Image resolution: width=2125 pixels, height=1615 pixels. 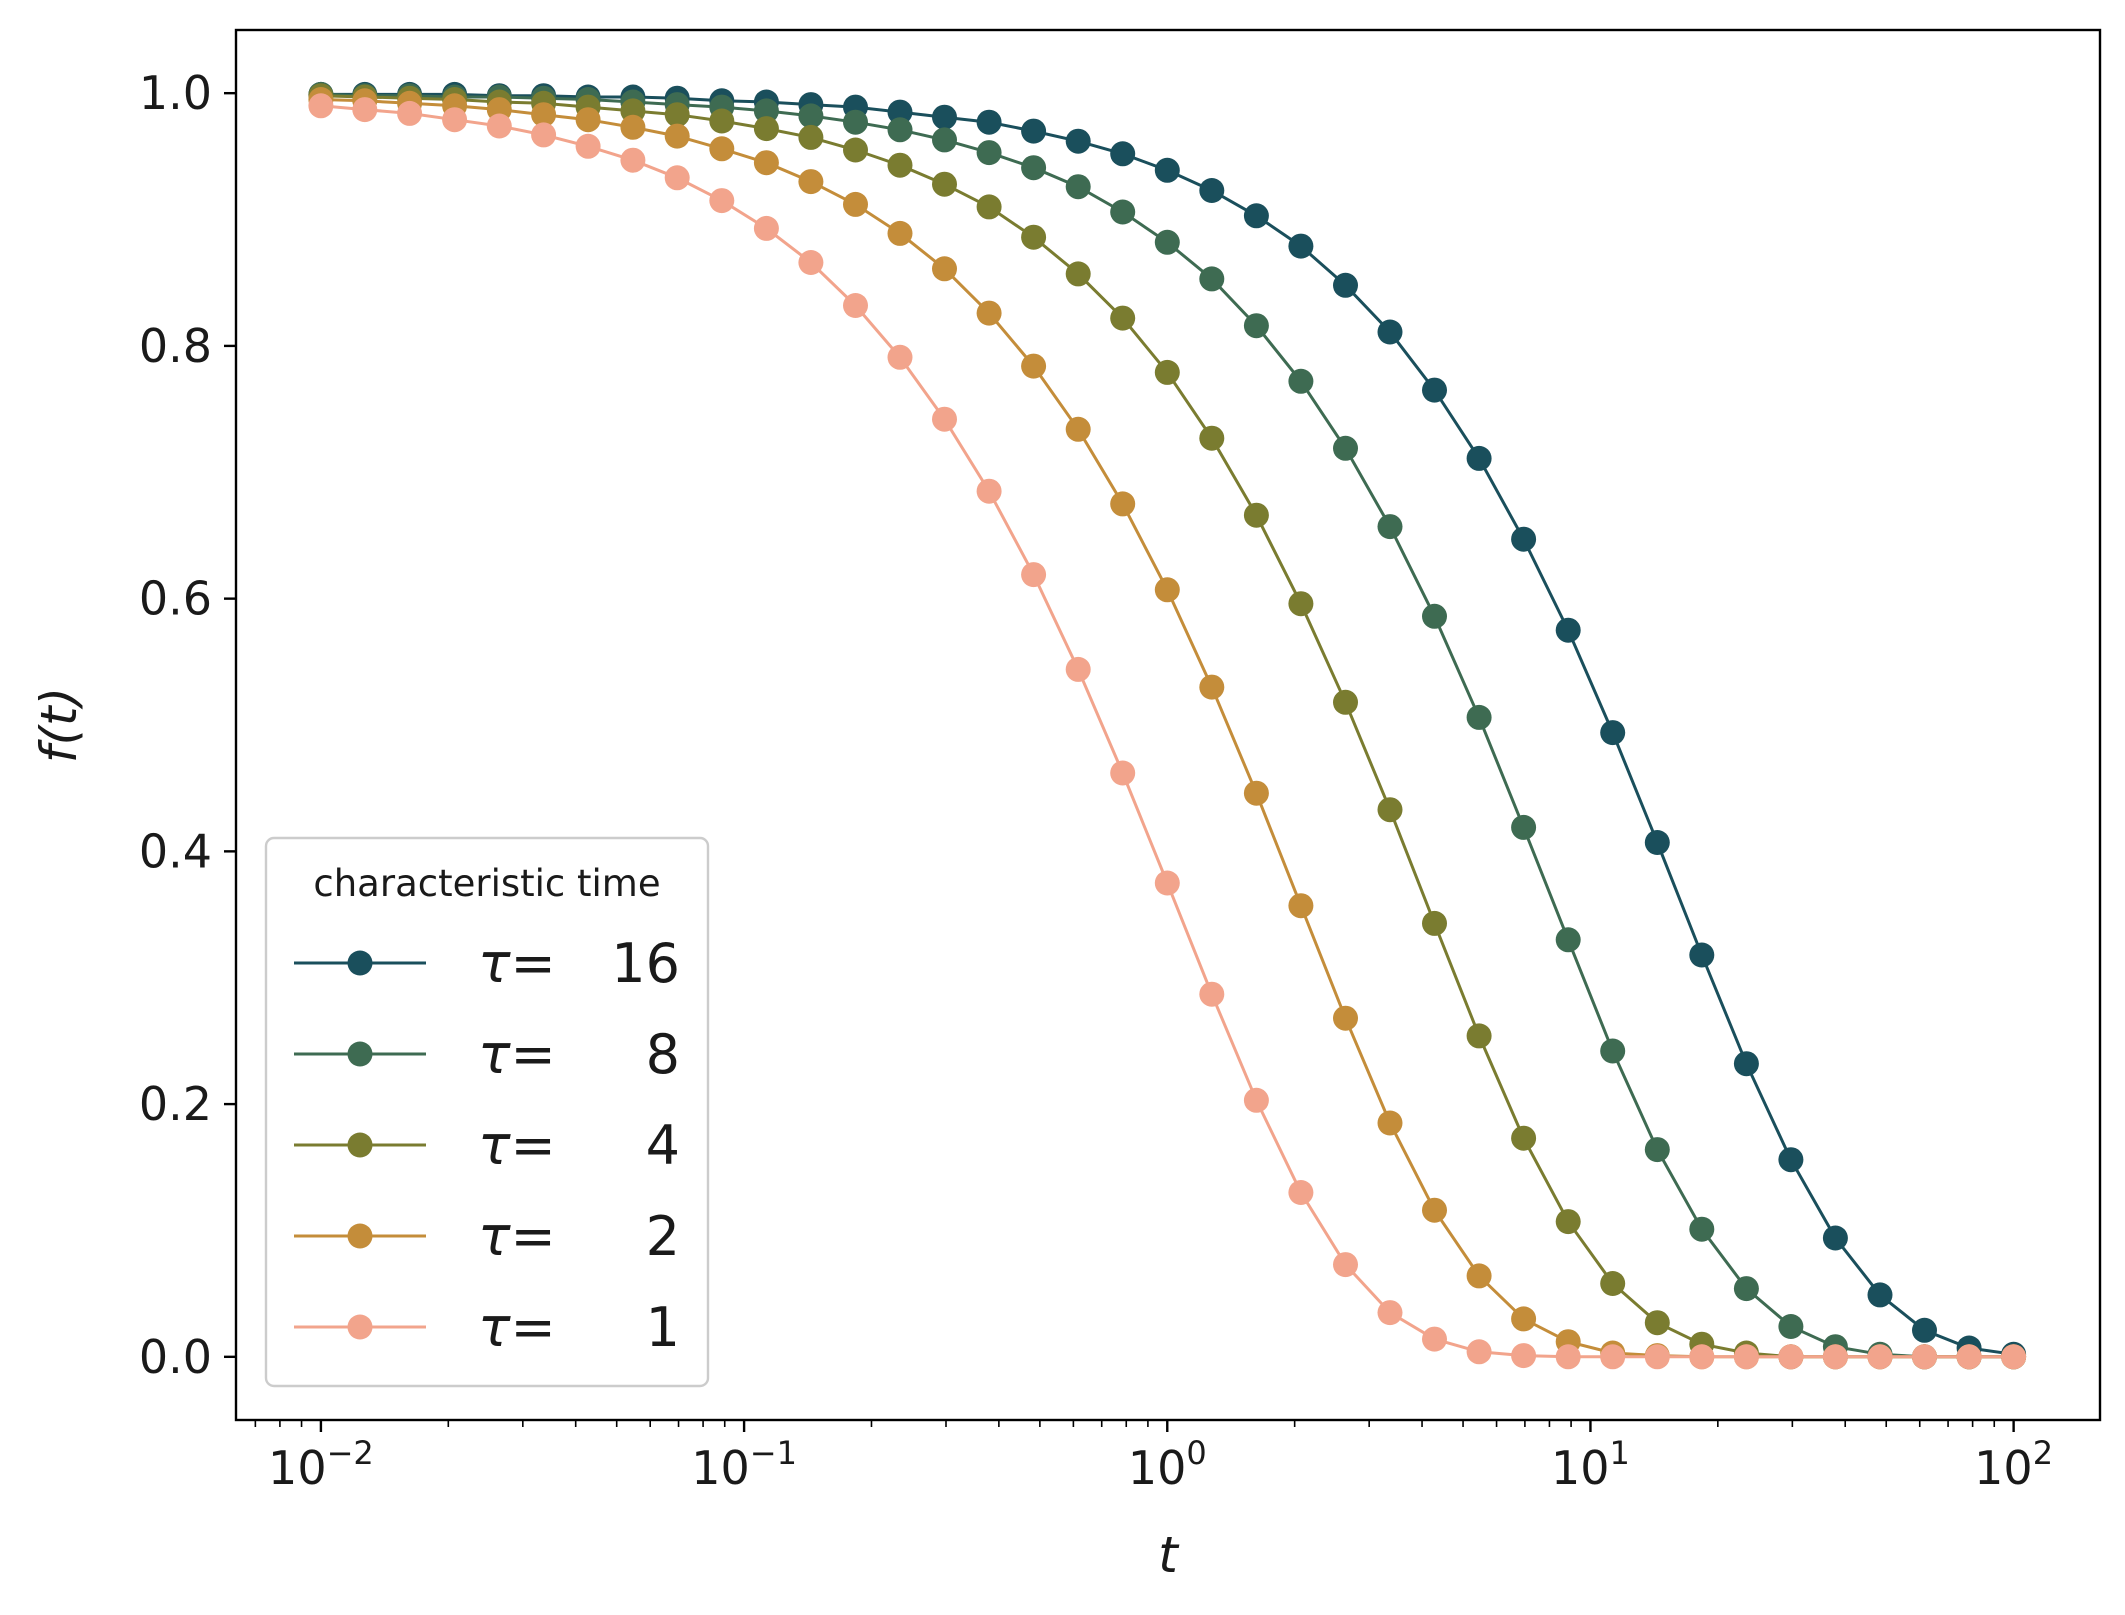 I want to click on legend-item-tau-8: τ= 8, so click(x=487, y=1054).